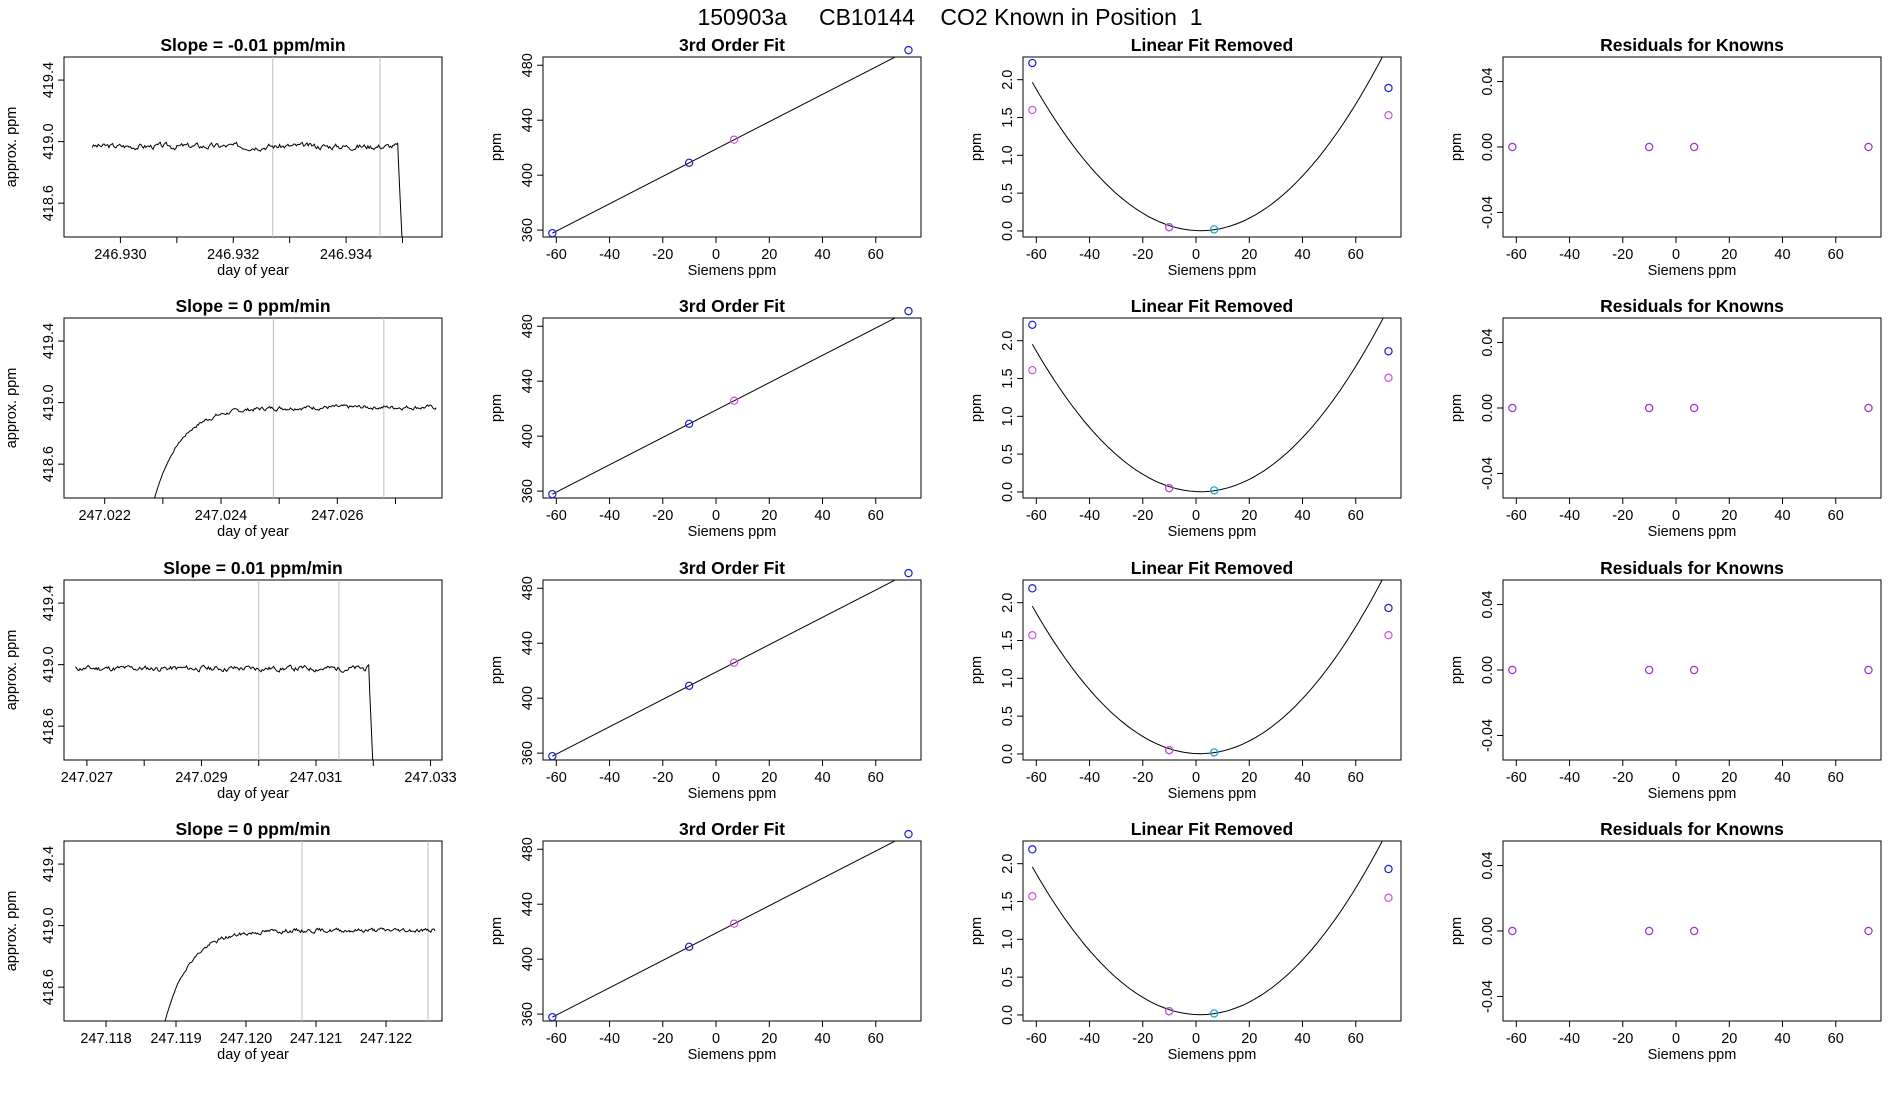 This screenshot has height=1100, width=1900. Describe the element at coordinates (386, 1039) in the screenshot. I see `x-tick-label: 247.122` at that location.